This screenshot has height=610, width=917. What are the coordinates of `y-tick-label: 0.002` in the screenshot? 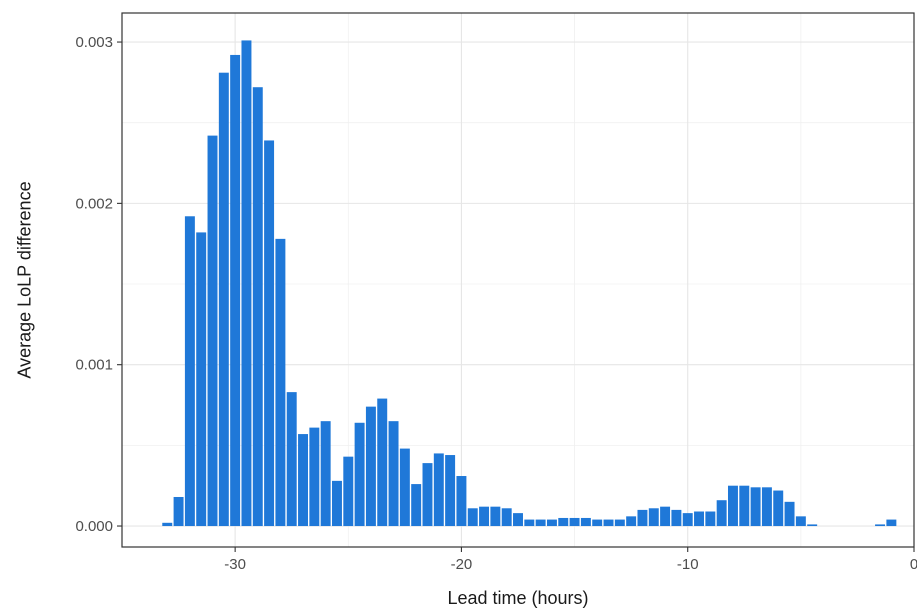 It's located at (94, 203).